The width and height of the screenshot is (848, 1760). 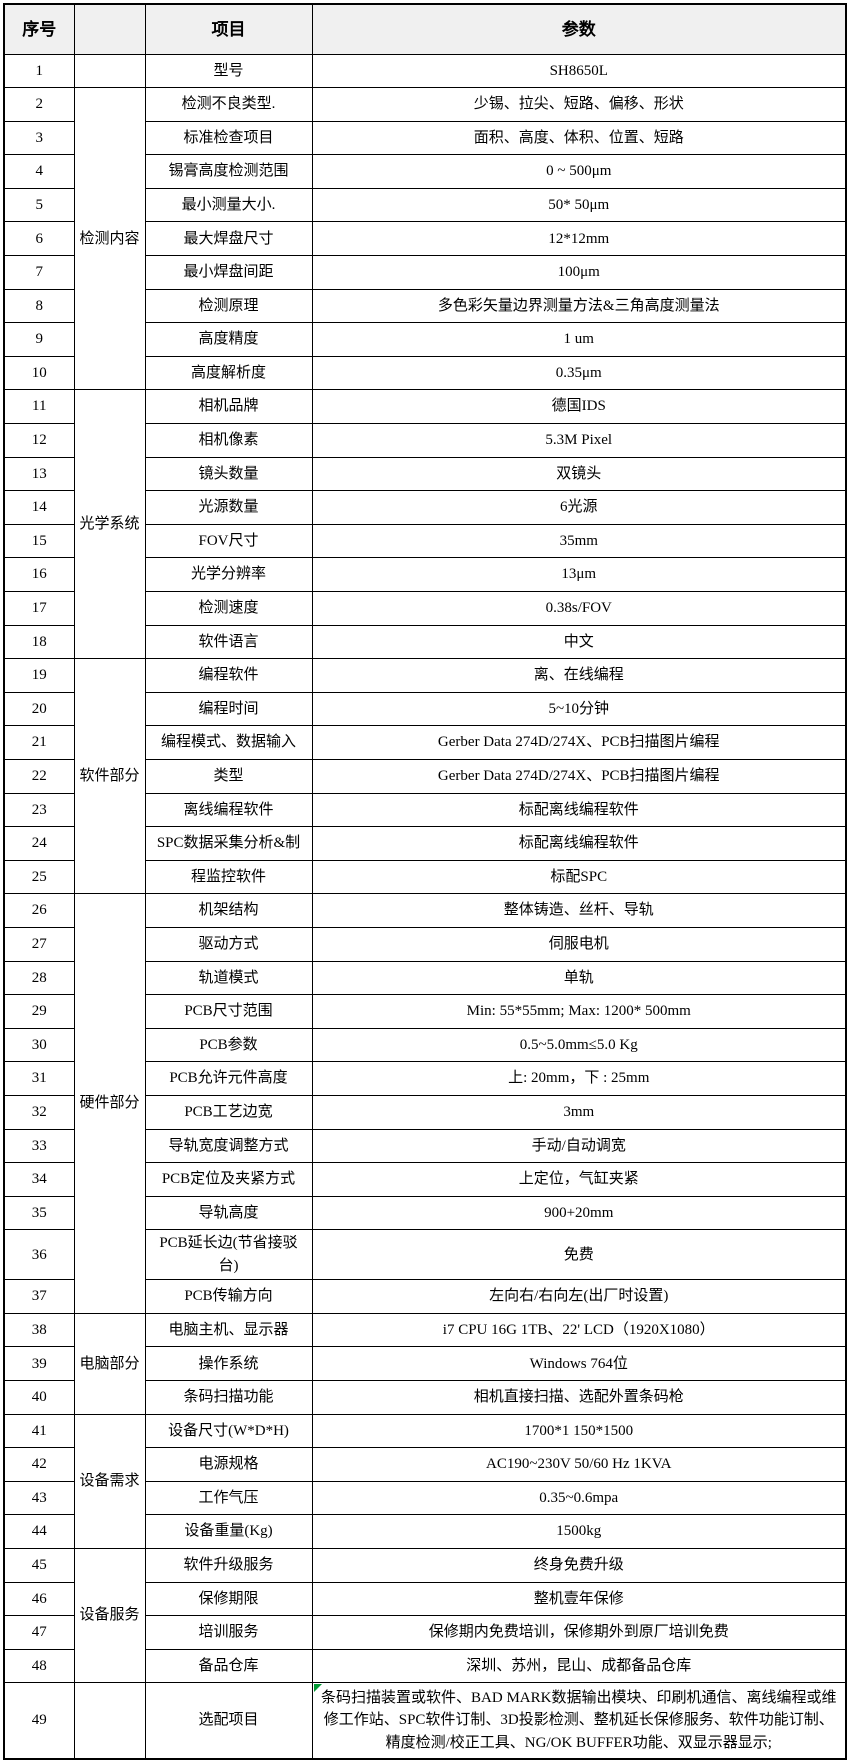 What do you see at coordinates (579, 171) in the screenshot?
I see `param-cell: 0 ~ 500μm` at bounding box center [579, 171].